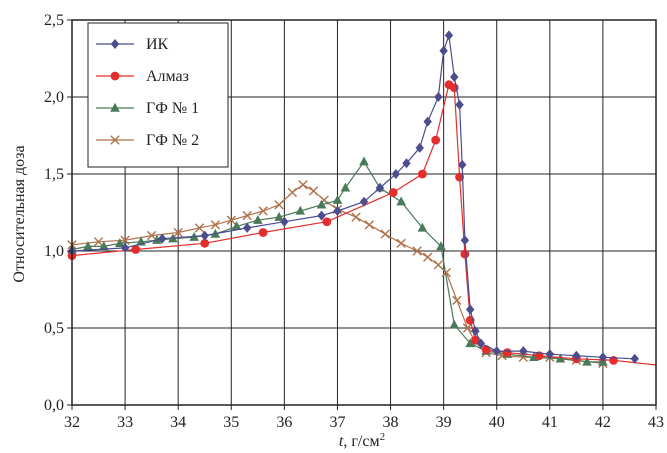 The height and width of the screenshot is (453, 667). I want to click on x-axis-title: t, г/см2, so click(362, 440).